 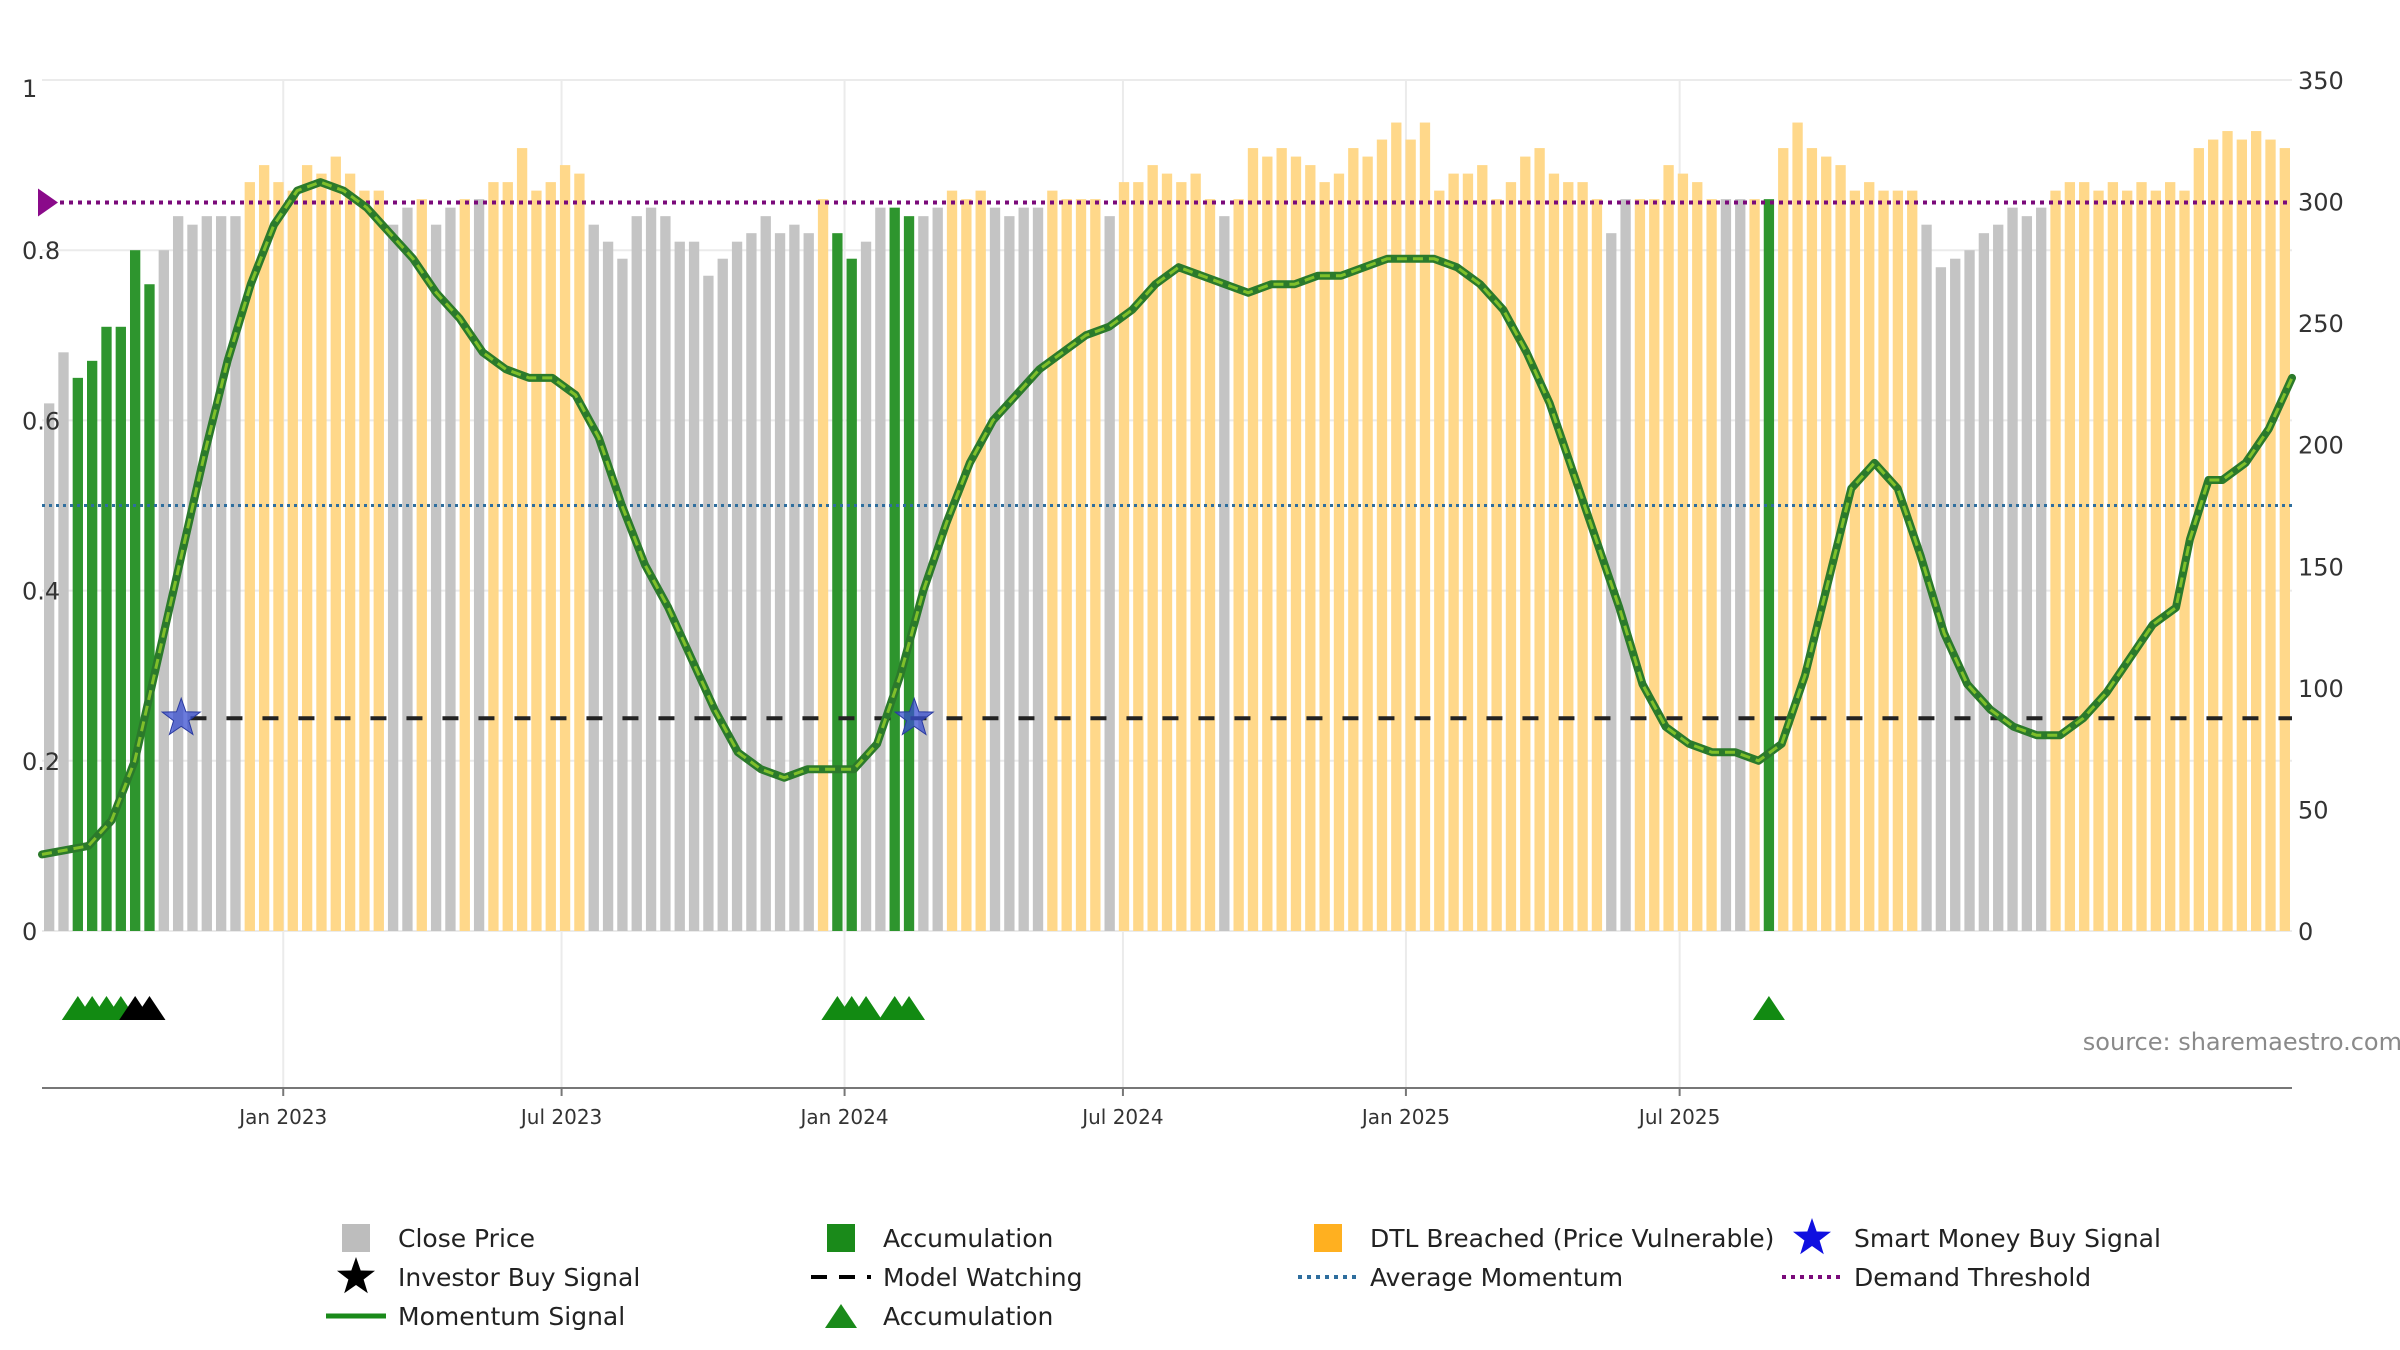 I want to click on right-y-tick-label: 250, so click(x=2321, y=324).